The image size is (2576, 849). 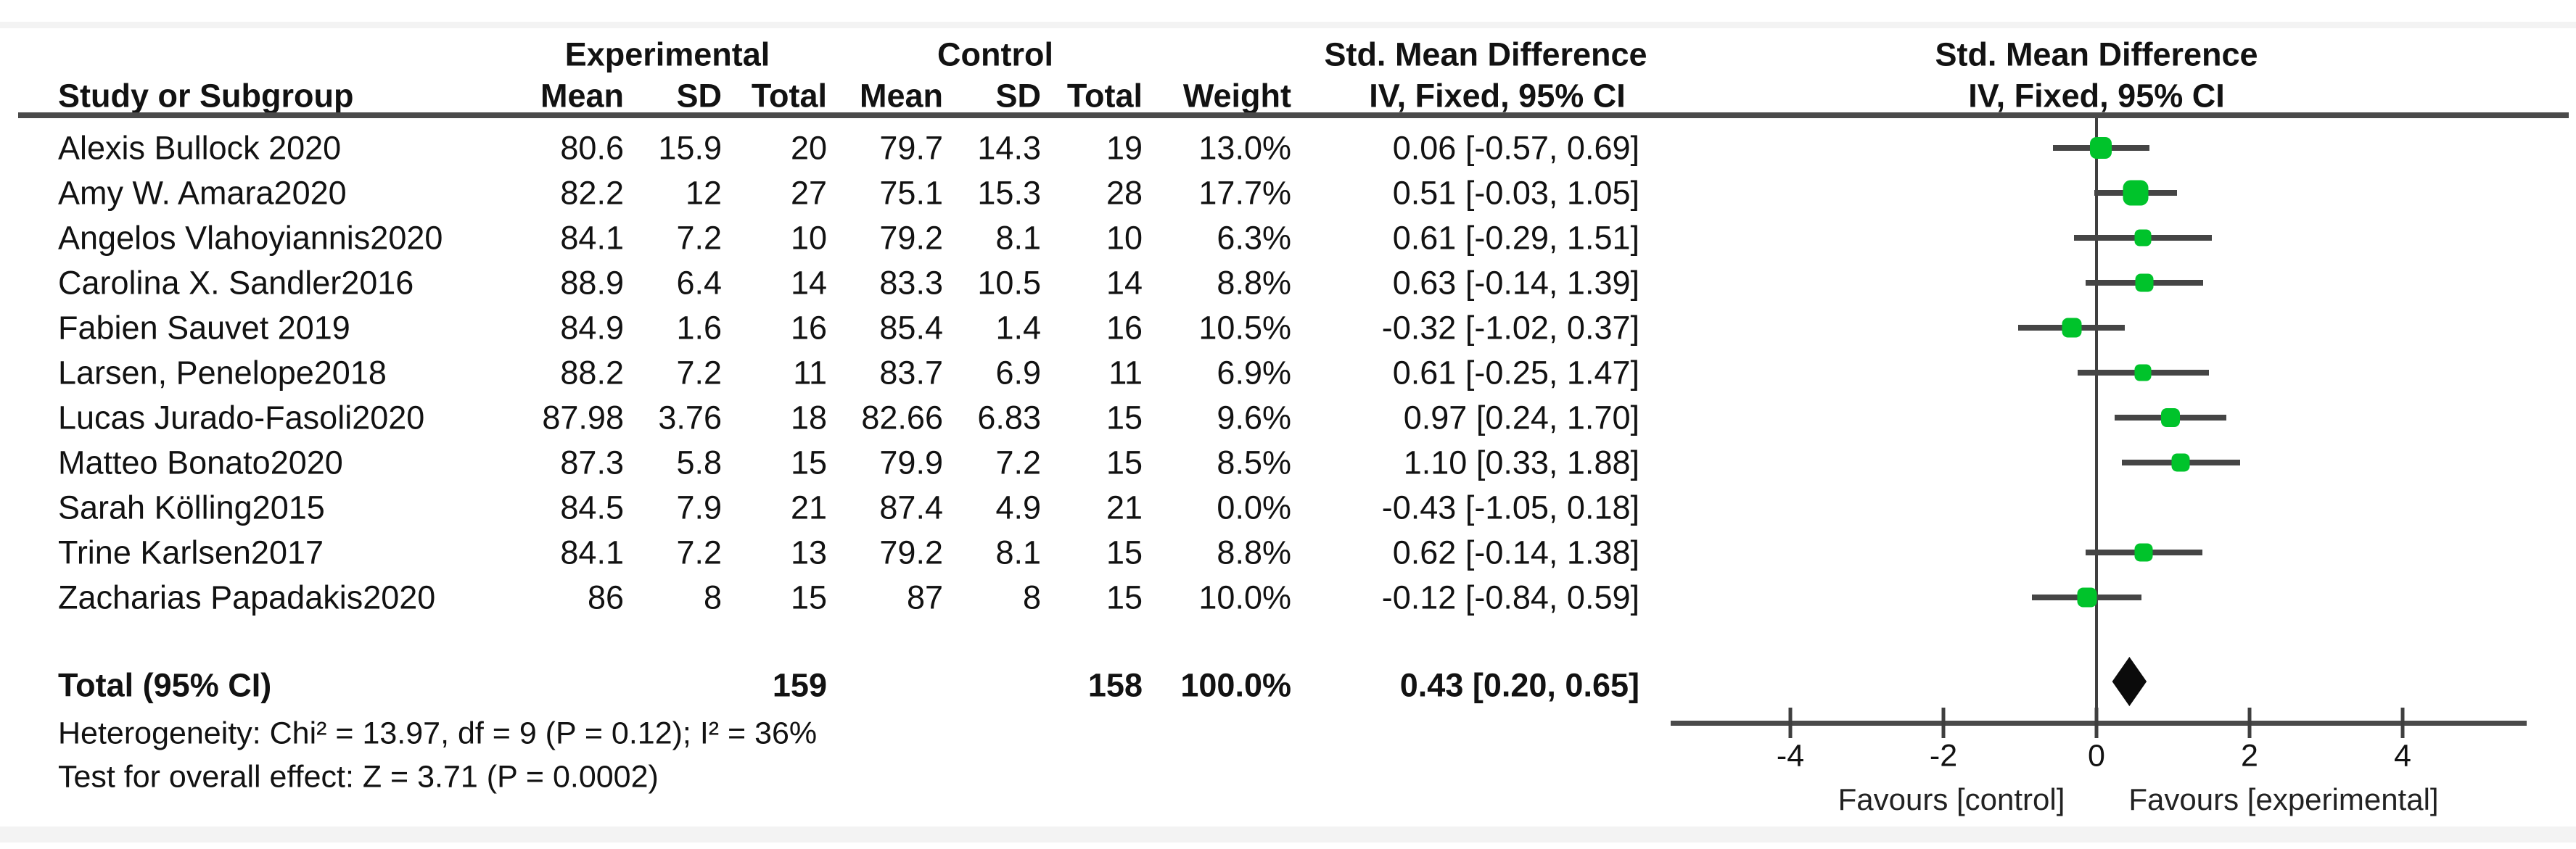 I want to click on axis-tick-label: 2, so click(x=2249, y=756).